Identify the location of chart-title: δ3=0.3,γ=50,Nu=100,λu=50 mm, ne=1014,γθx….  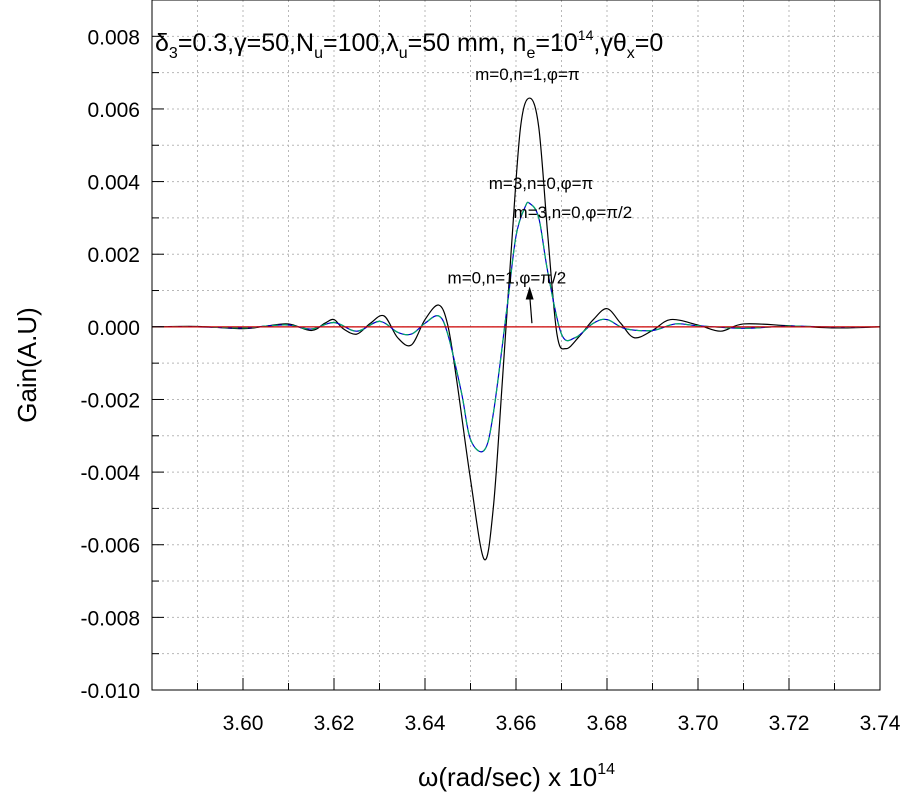
(409, 44).